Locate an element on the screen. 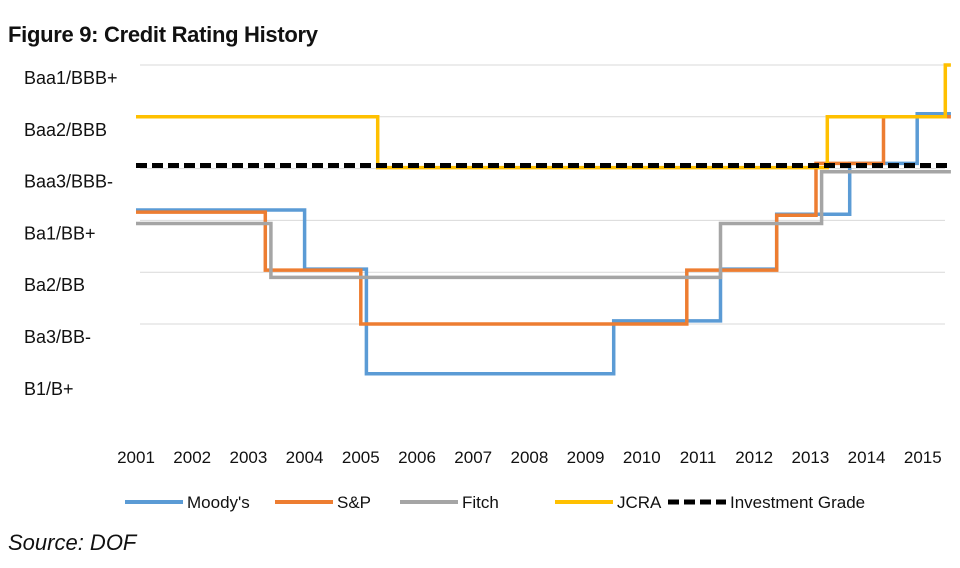  y-tick-label: Baa1/BBB+ is located at coordinates (71, 78).